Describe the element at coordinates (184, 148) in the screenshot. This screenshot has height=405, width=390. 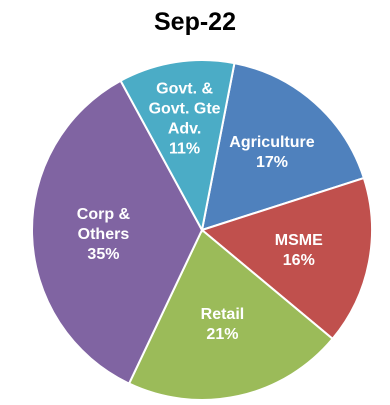
I see `slice-value-label: 11%` at that location.